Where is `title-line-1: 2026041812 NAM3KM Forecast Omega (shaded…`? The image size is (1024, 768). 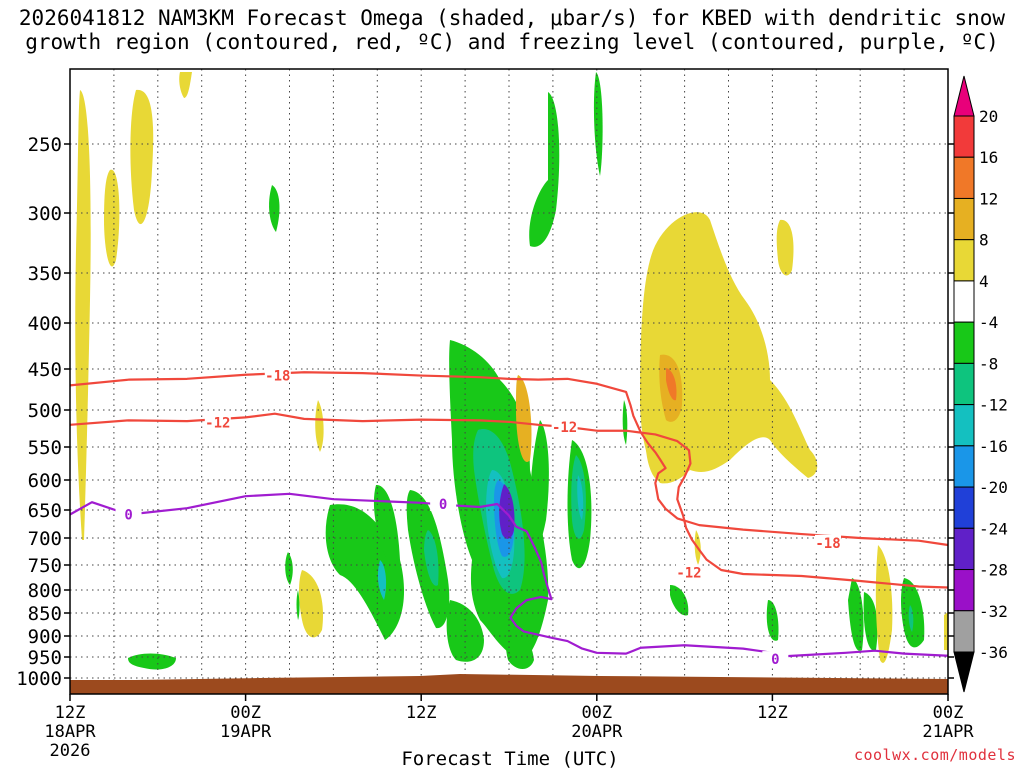 title-line-1: 2026041812 NAM3KM Forecast Omega (shaded… is located at coordinates (512, 18).